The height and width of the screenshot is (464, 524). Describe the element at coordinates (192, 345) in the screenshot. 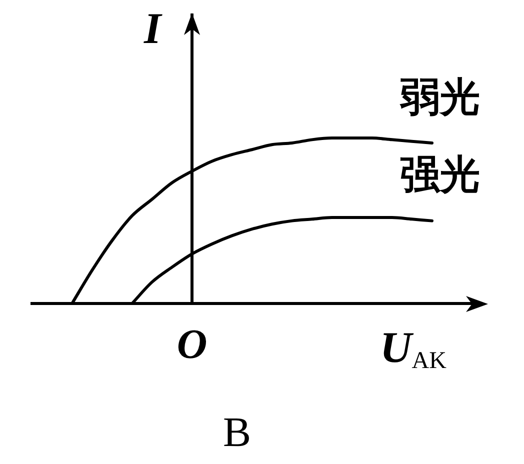

I see `text: O` at that location.